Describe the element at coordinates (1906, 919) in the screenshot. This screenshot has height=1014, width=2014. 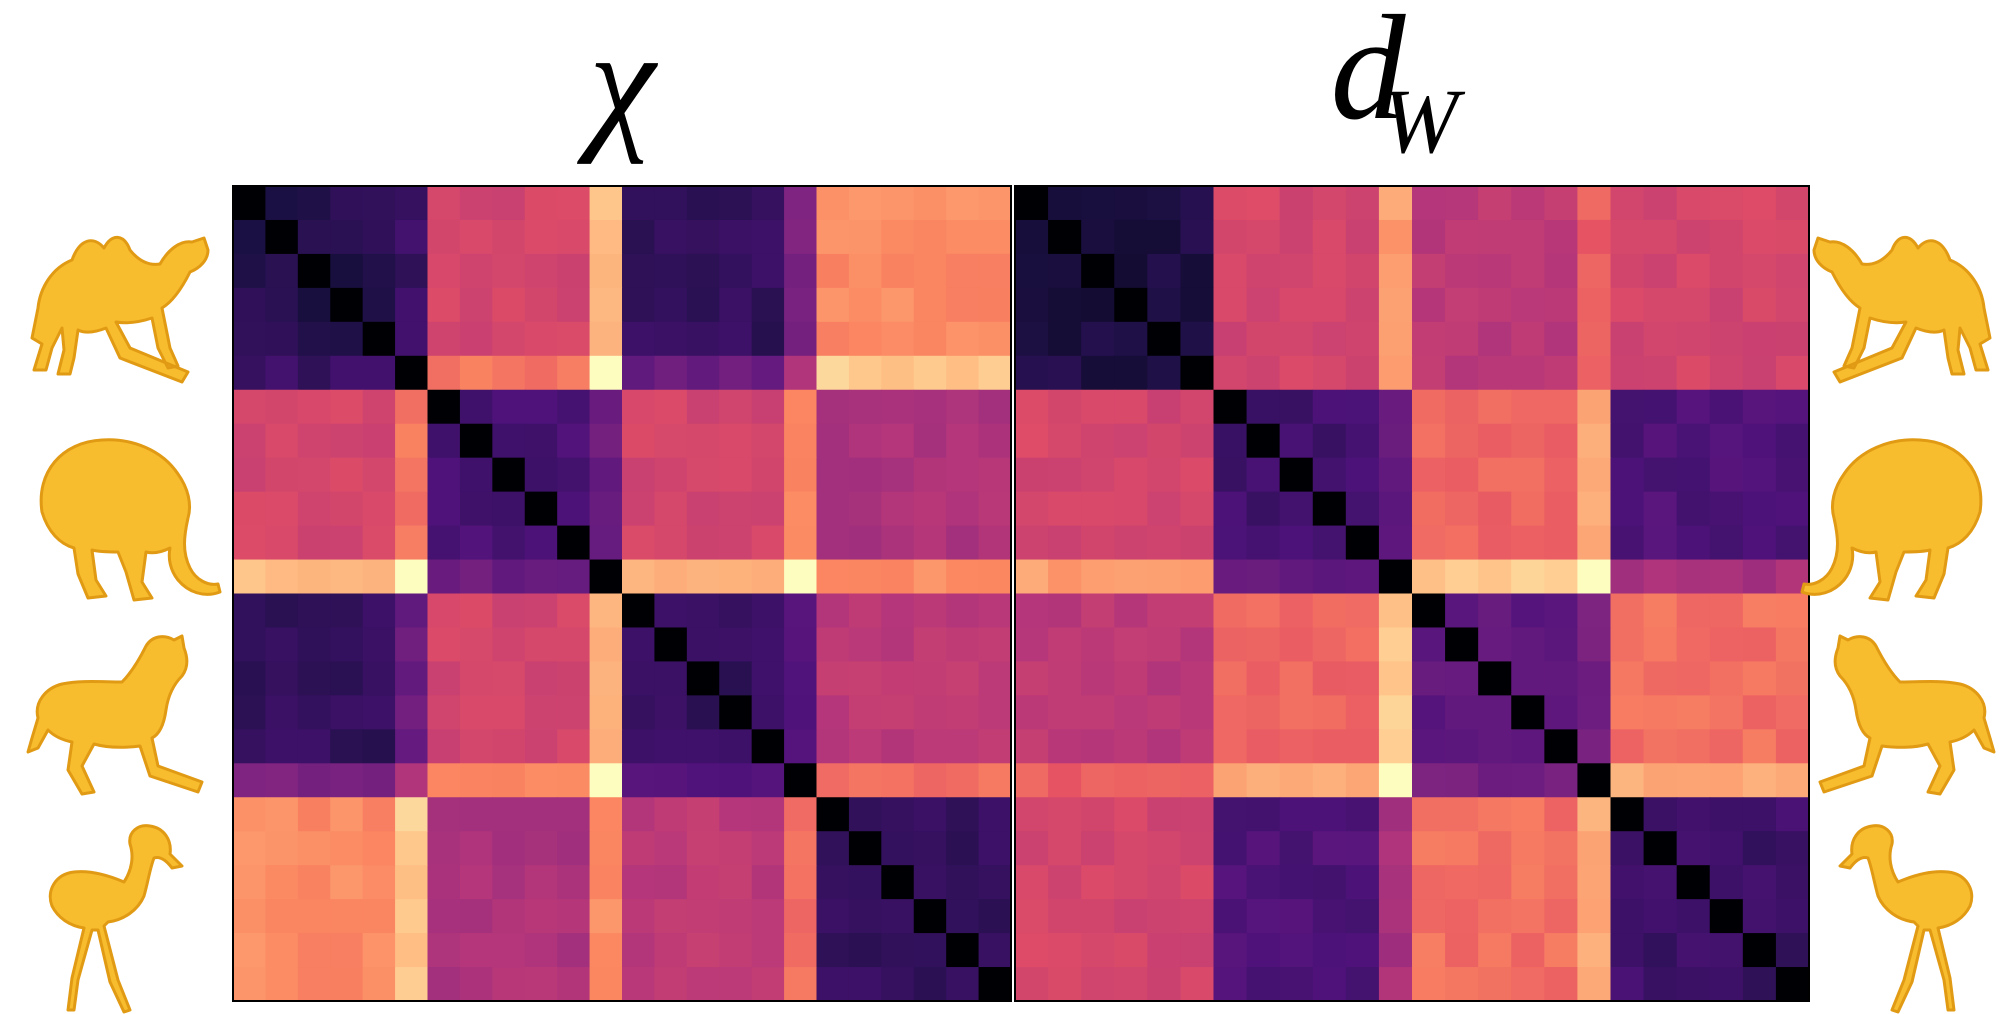
I see `flamingo-shape-icon` at that location.